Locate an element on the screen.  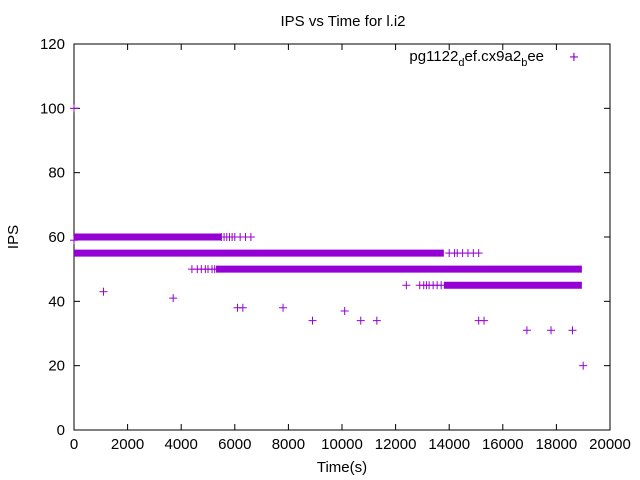
legend-label: pg1122def.cx9a2bee is located at coordinates (476, 58).